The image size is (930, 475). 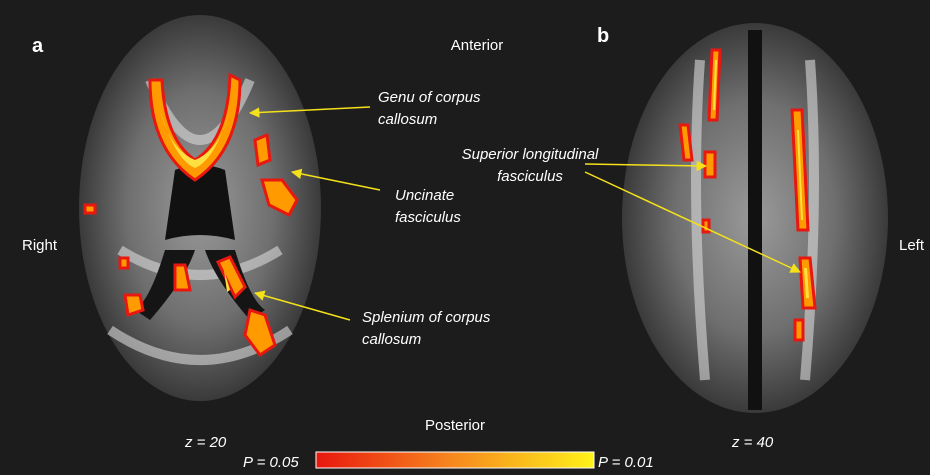 I want to click on orientation-label: Posterior, so click(x=455, y=425).